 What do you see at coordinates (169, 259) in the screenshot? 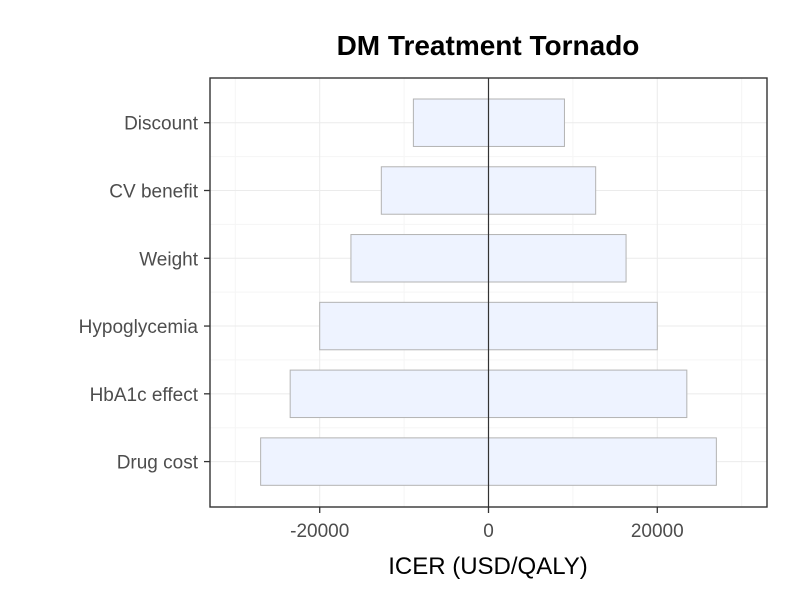
I see `y-tick-label: Weight` at bounding box center [169, 259].